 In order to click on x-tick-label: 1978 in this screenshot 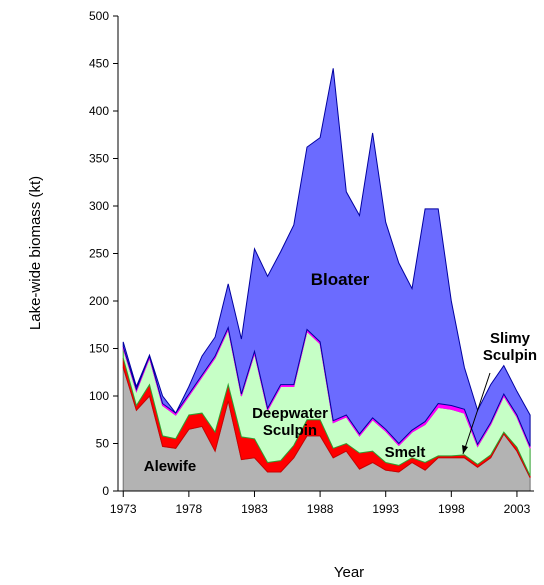, I will do `click(189, 509)`.